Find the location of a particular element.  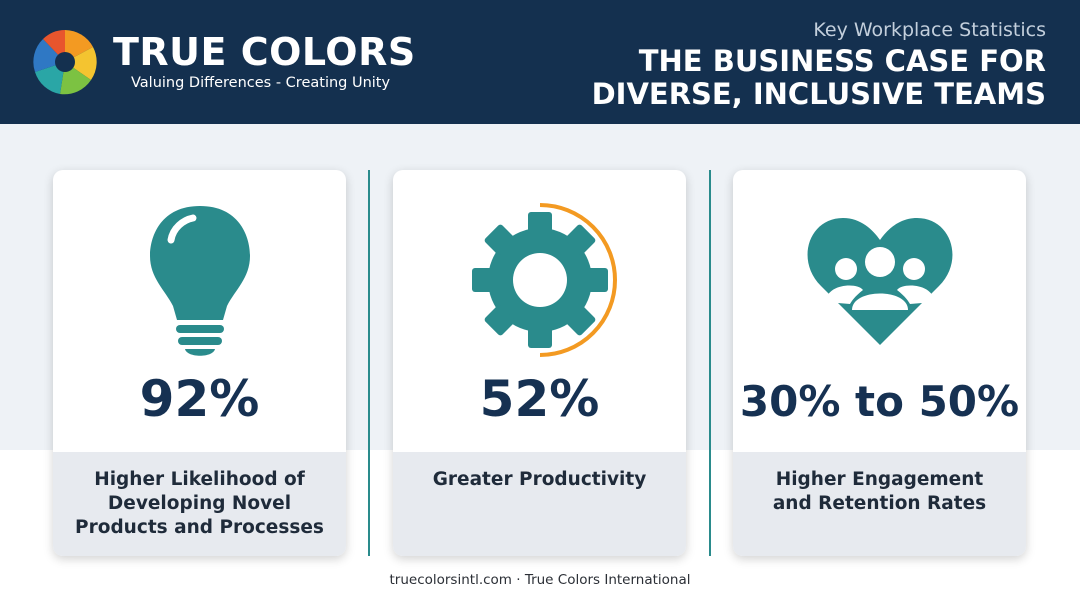

label-line: and Retention Rates is located at coordinates (879, 503).